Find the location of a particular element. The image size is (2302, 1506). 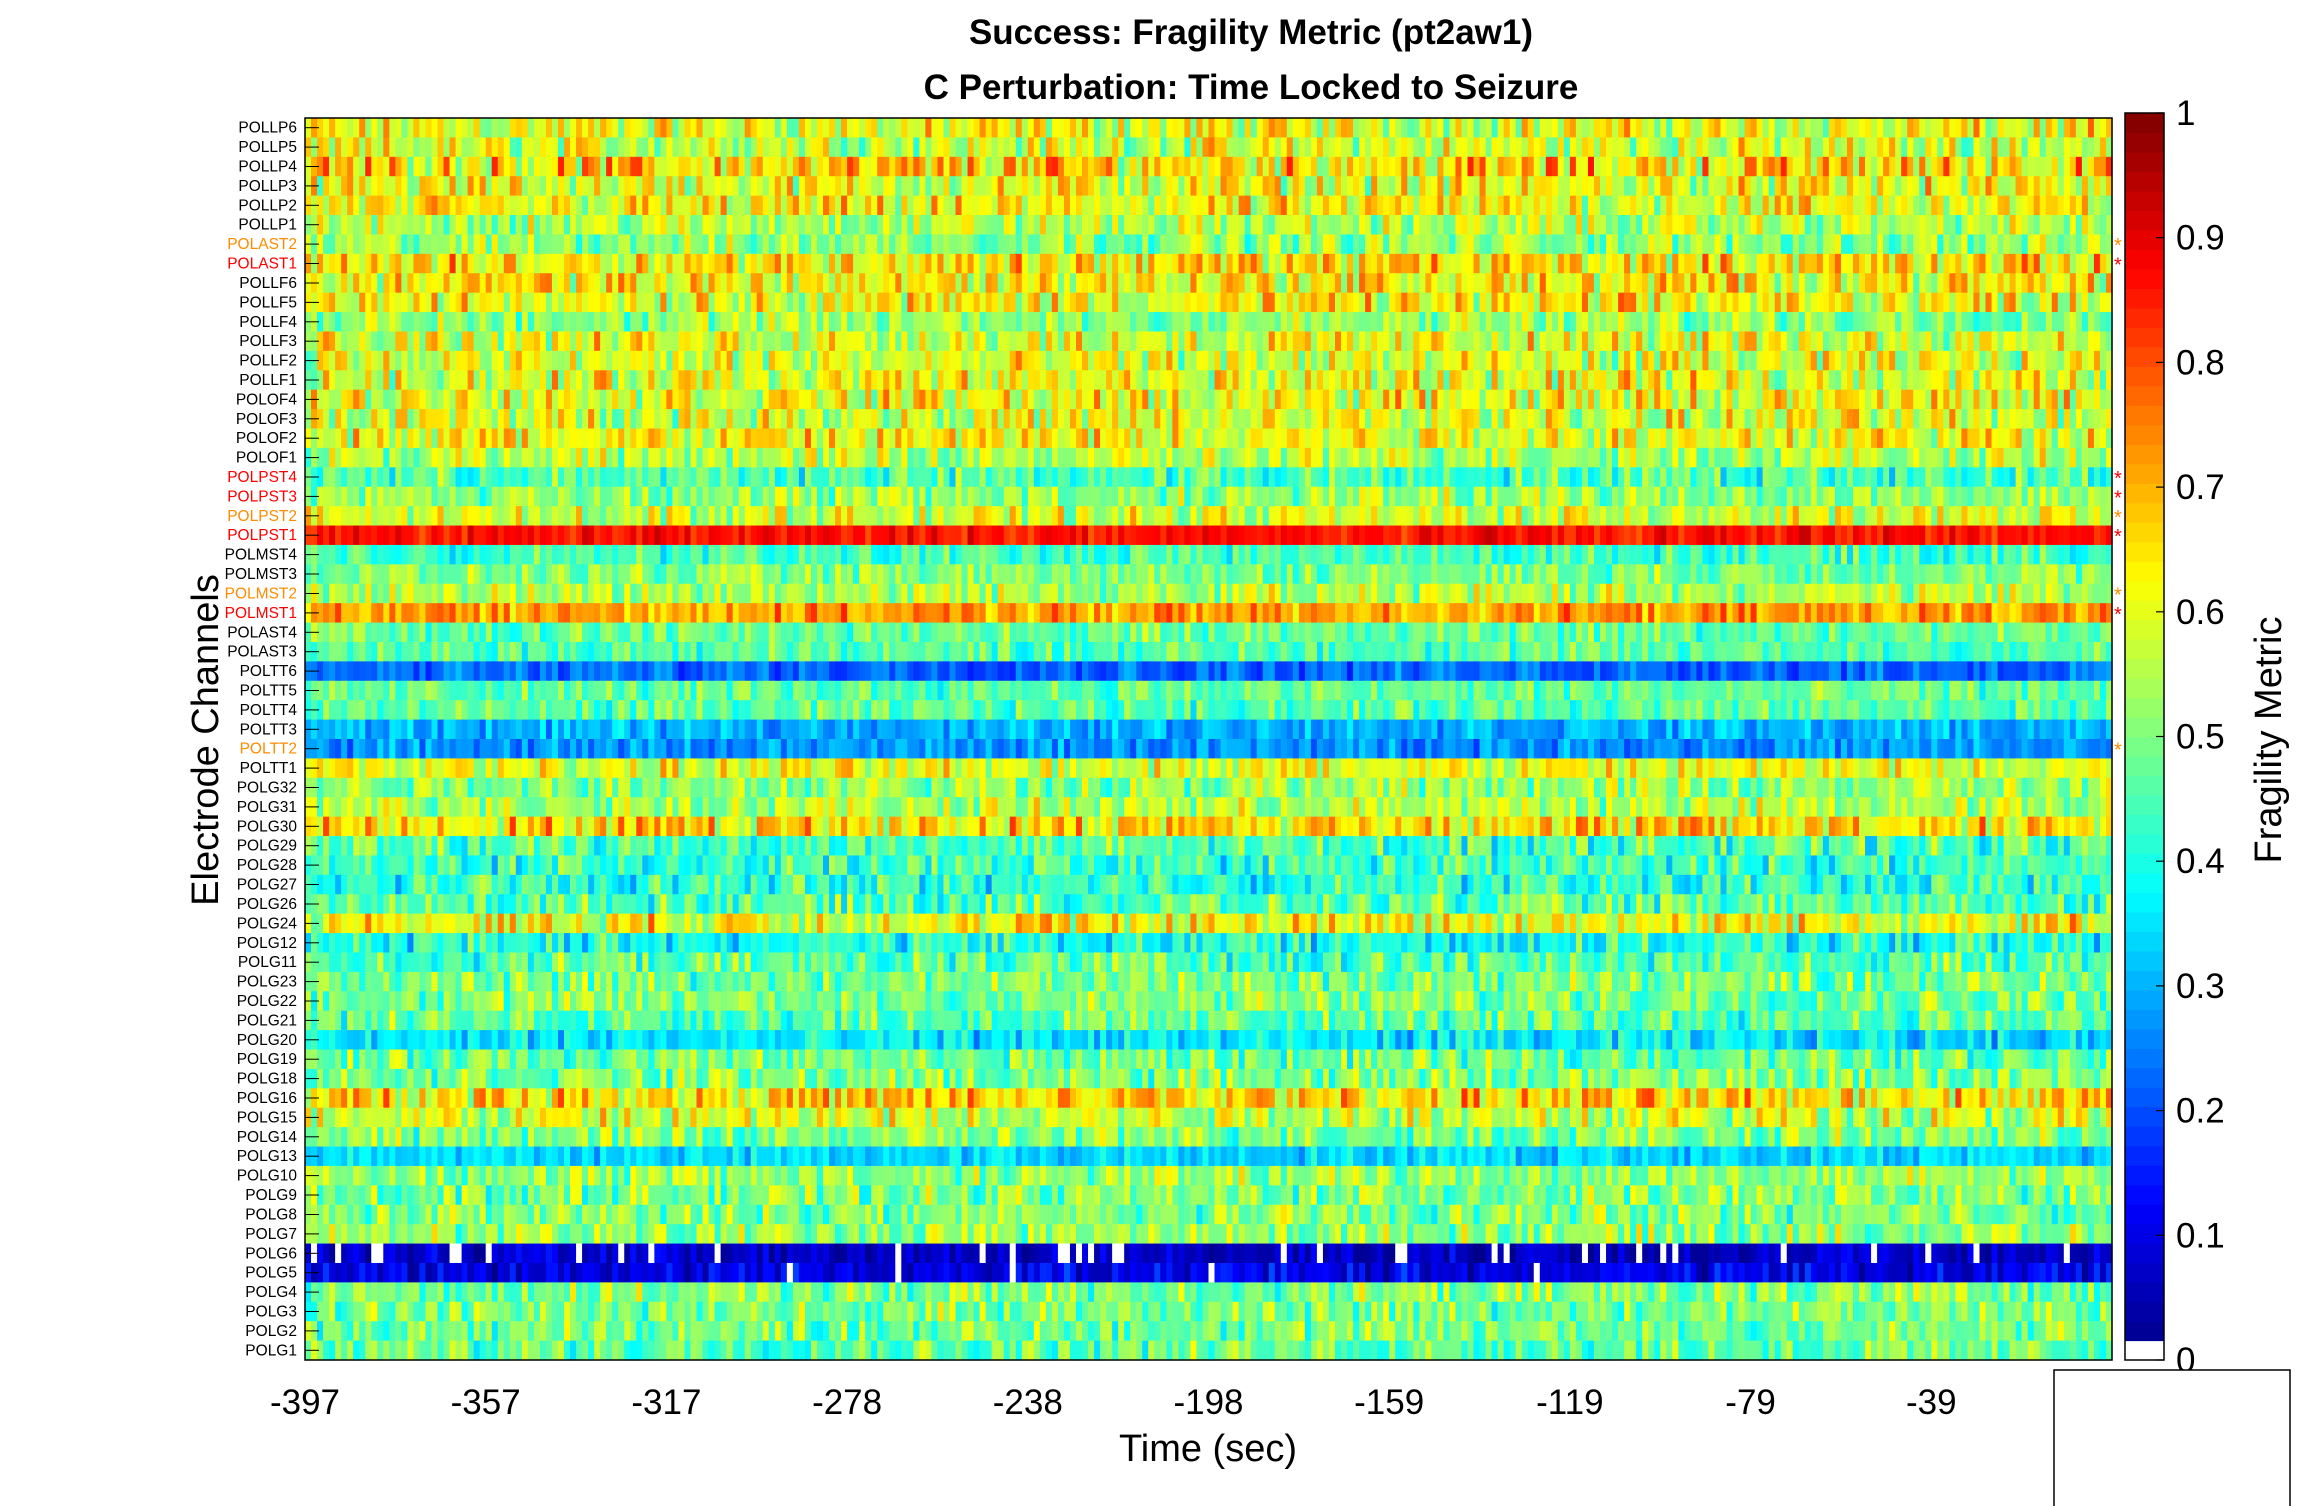

channel-label: POLLF6 is located at coordinates (268, 283).